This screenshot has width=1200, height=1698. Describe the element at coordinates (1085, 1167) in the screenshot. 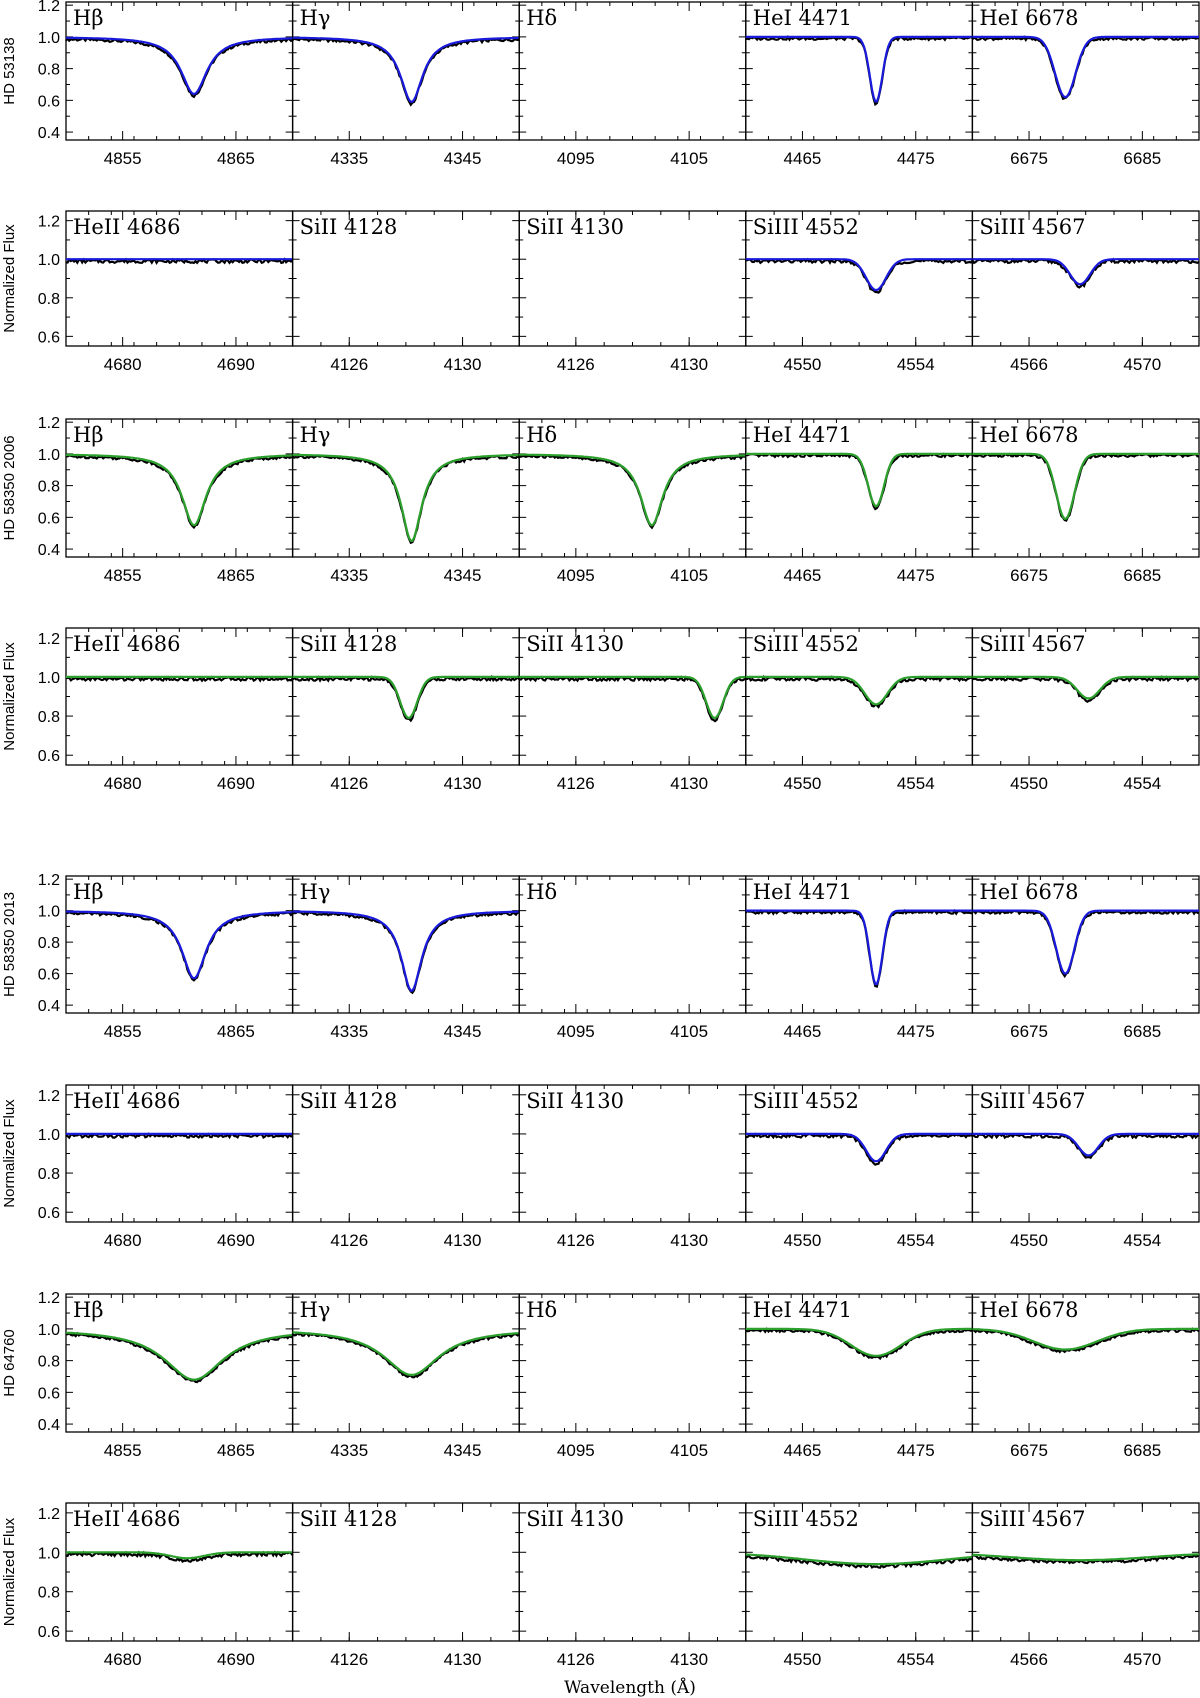

I see `panel: 4550 4554 SiIII 4567` at that location.